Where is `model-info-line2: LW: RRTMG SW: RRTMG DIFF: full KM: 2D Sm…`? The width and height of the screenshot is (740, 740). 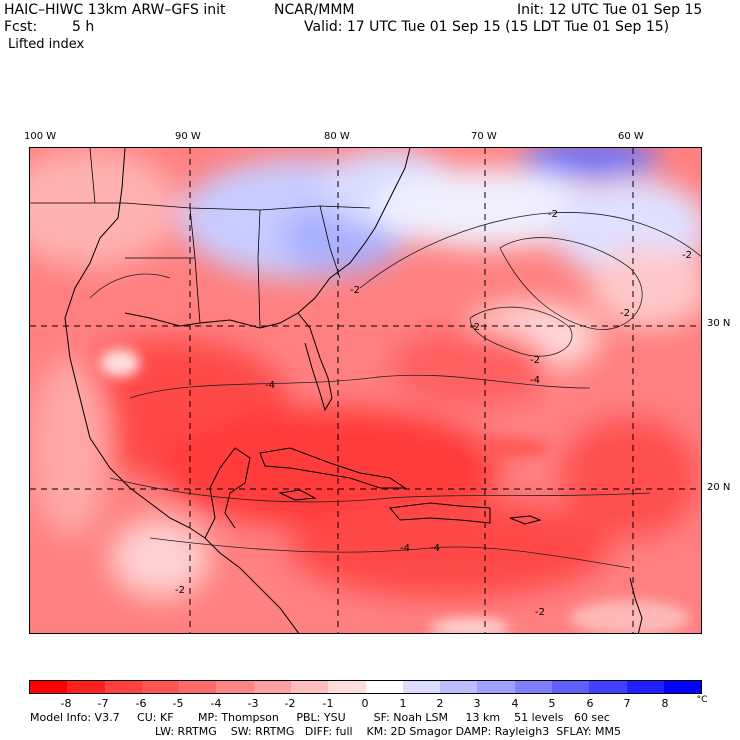 model-info-line2: LW: RRTMG SW: RRTMG DIFF: full KM: 2D Sm… is located at coordinates (388, 731).